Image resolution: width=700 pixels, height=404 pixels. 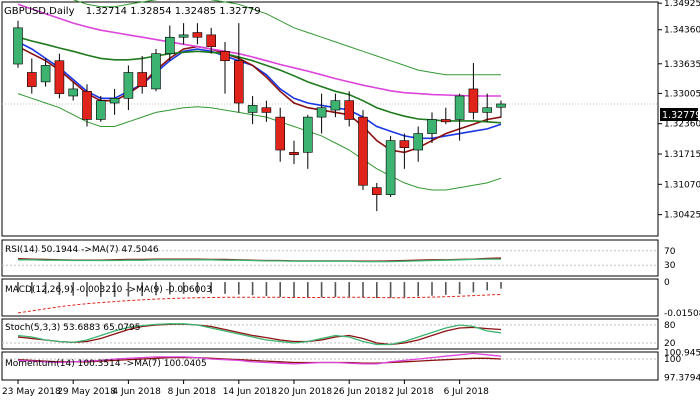 I want to click on macd-signal-line, so click(x=259, y=303).